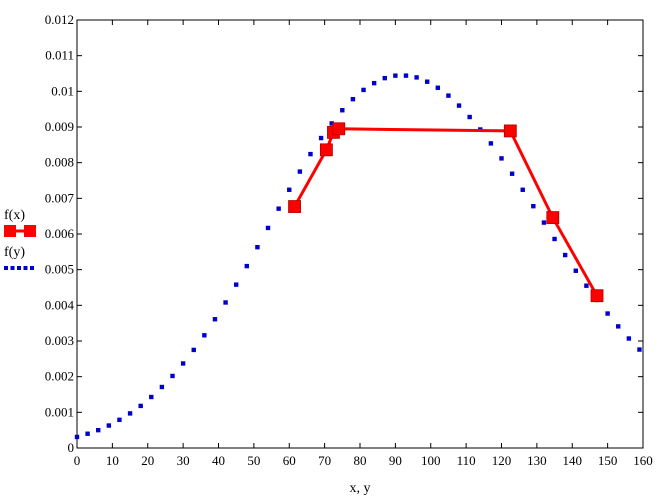  I want to click on x-tick-label: 120, so click(502, 460).